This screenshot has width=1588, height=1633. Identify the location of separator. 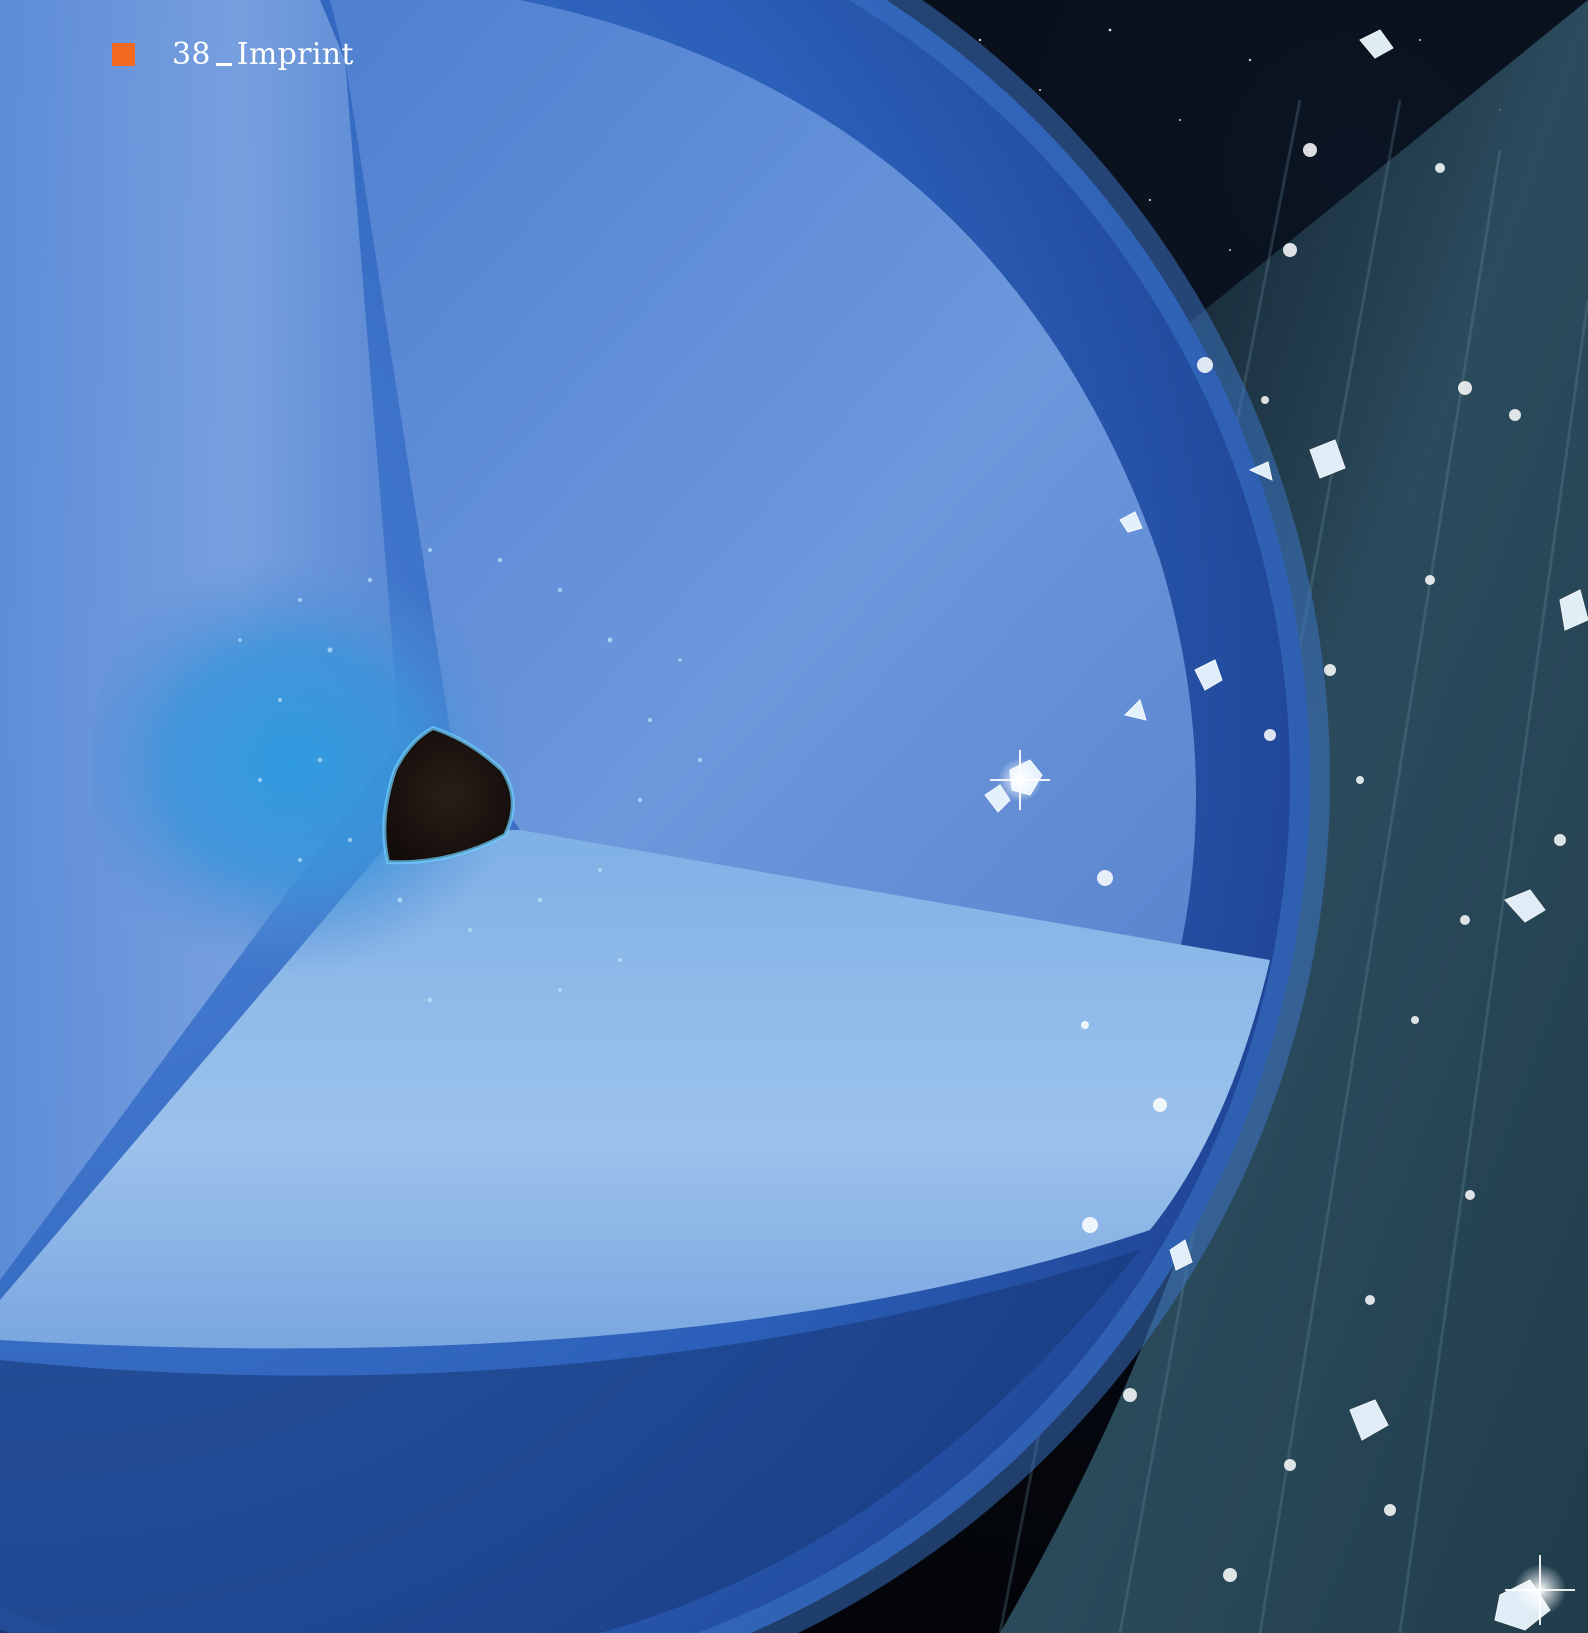
(223, 64).